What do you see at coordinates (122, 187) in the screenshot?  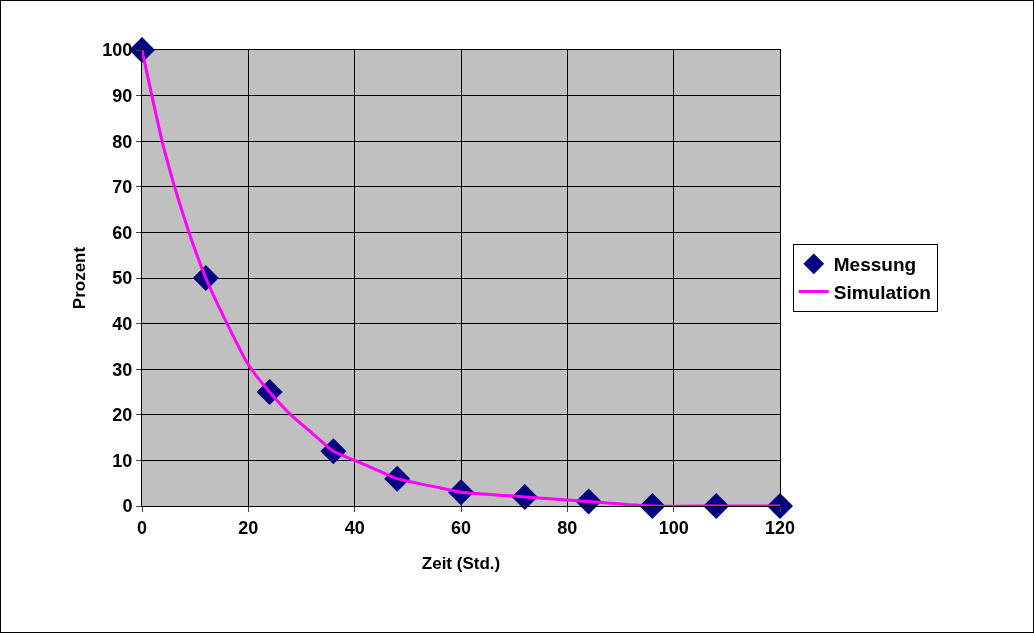 I see `y-tick-label: 70` at bounding box center [122, 187].